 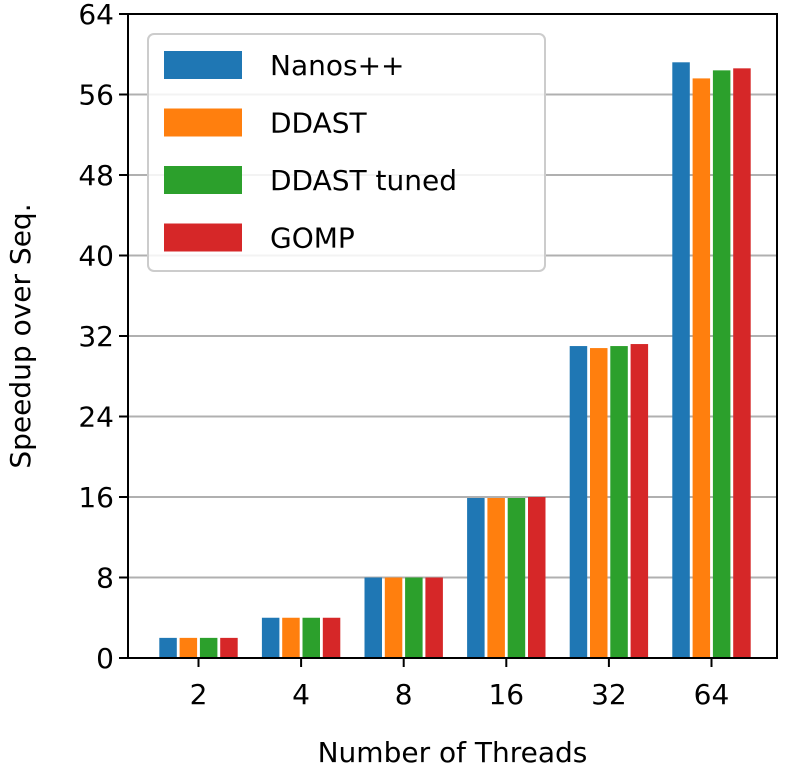 I want to click on x-tick-label: 8, so click(x=404, y=694).